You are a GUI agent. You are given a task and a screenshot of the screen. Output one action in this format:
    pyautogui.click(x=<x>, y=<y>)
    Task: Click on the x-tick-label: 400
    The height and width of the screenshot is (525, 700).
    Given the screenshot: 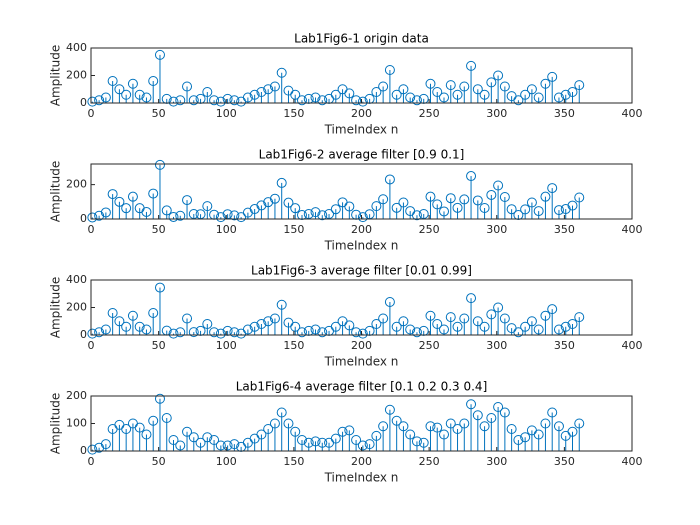 What is the action you would take?
    pyautogui.click(x=632, y=345)
    